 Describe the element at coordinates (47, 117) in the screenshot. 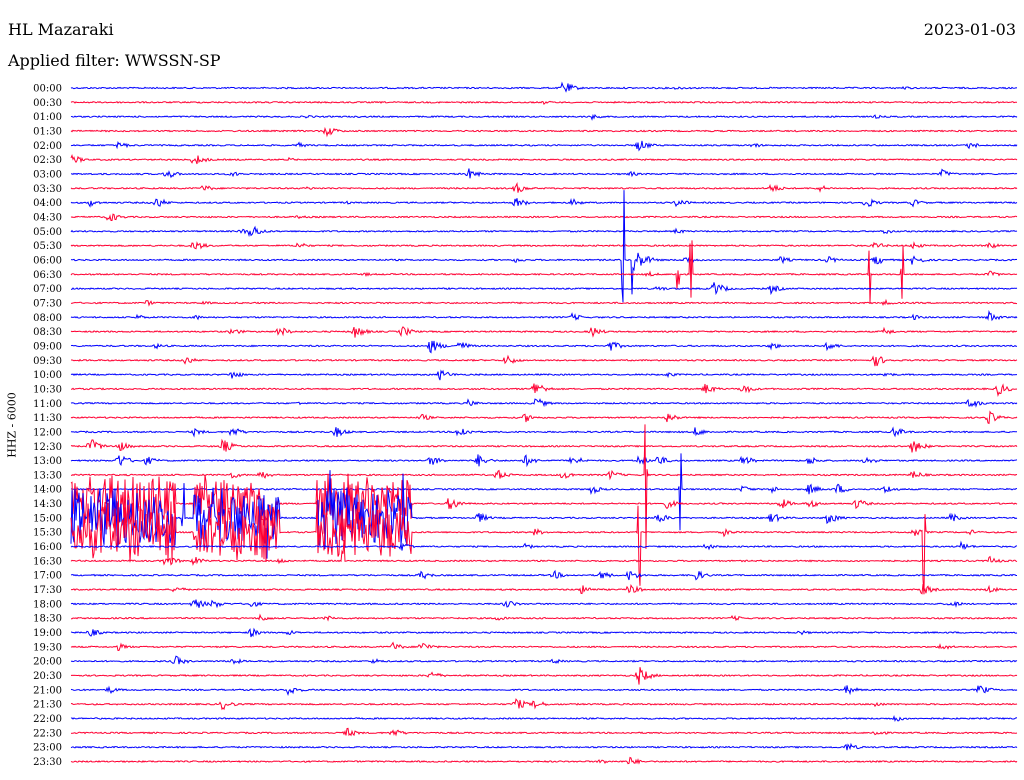

I see `time-label: 01:00` at that location.